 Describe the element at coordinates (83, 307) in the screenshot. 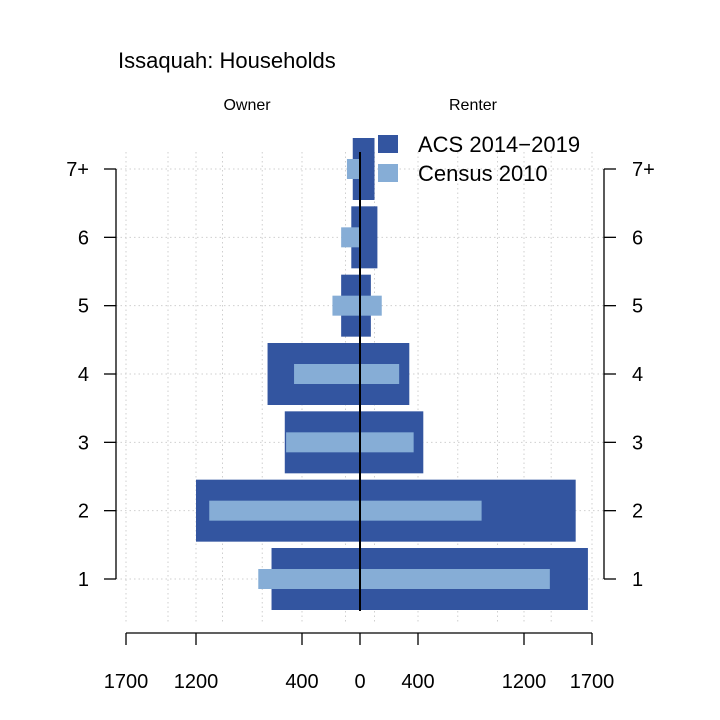

I see `y-tick-label-left: 5` at that location.